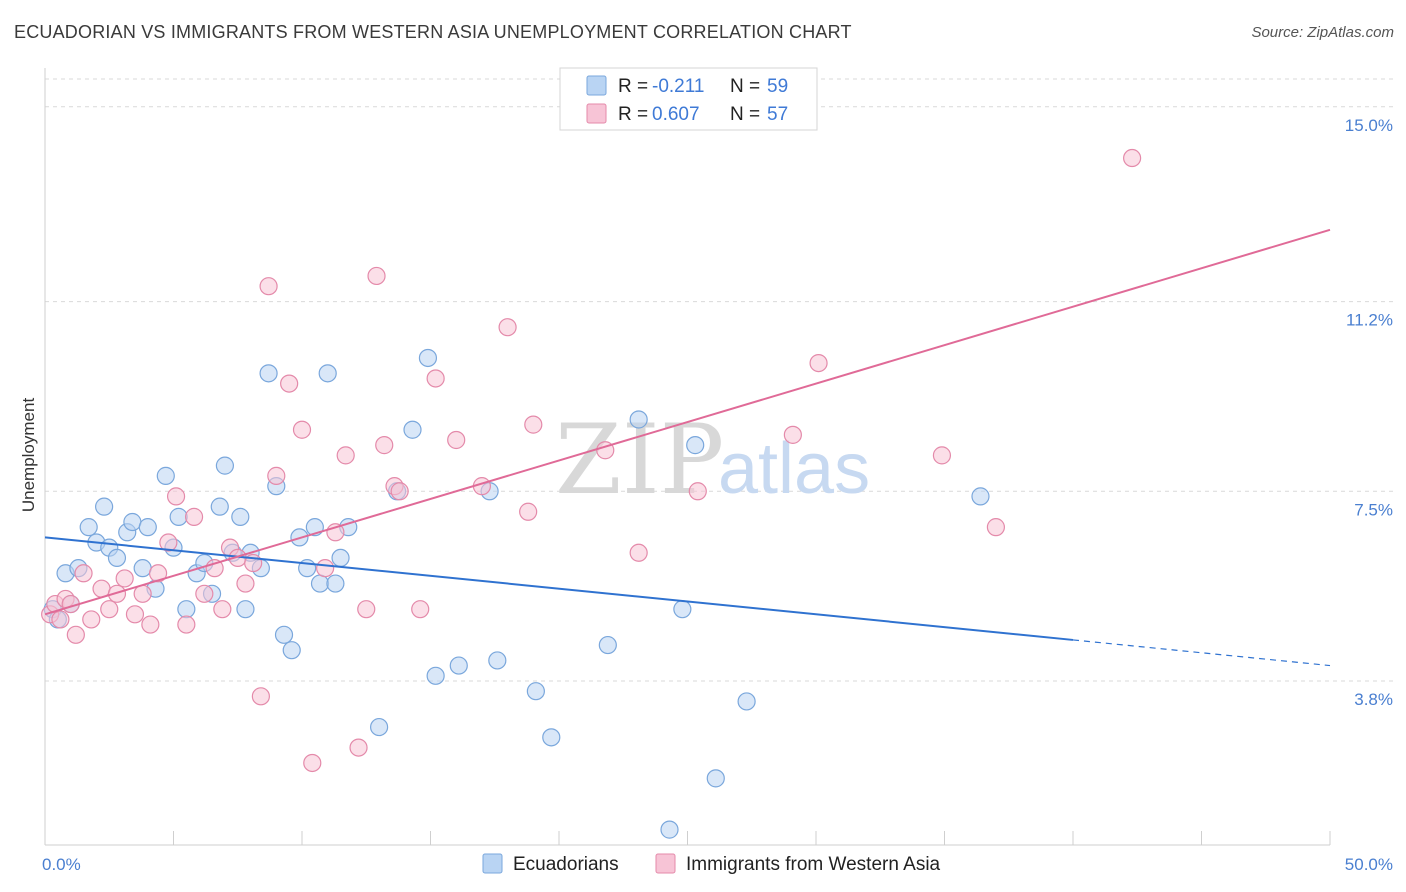 The height and width of the screenshot is (892, 1406). What do you see at coordinates (745, 86) in the screenshot?
I see `legend-n-label: N =` at bounding box center [745, 86].